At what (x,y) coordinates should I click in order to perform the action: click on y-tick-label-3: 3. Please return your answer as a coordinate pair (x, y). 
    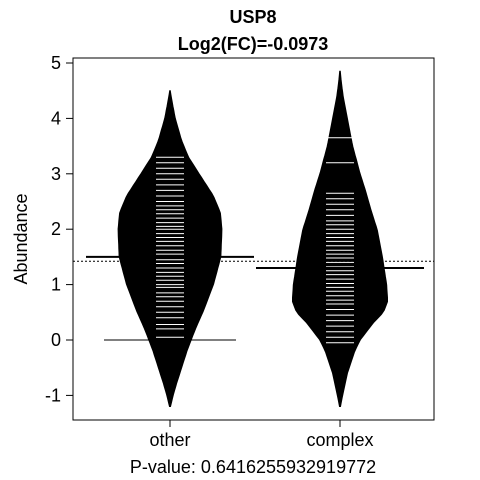
    Looking at the image, I should click on (56, 174).